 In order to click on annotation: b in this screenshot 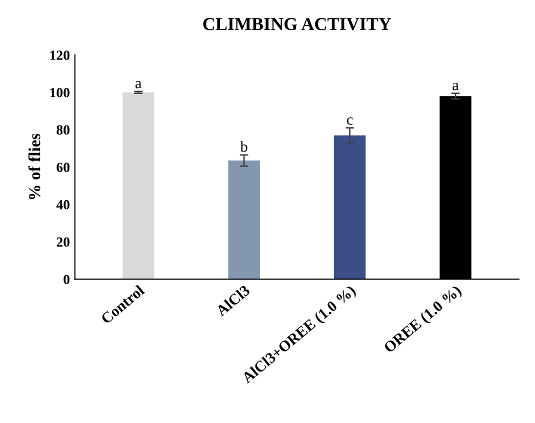, I will do `click(244, 146)`.